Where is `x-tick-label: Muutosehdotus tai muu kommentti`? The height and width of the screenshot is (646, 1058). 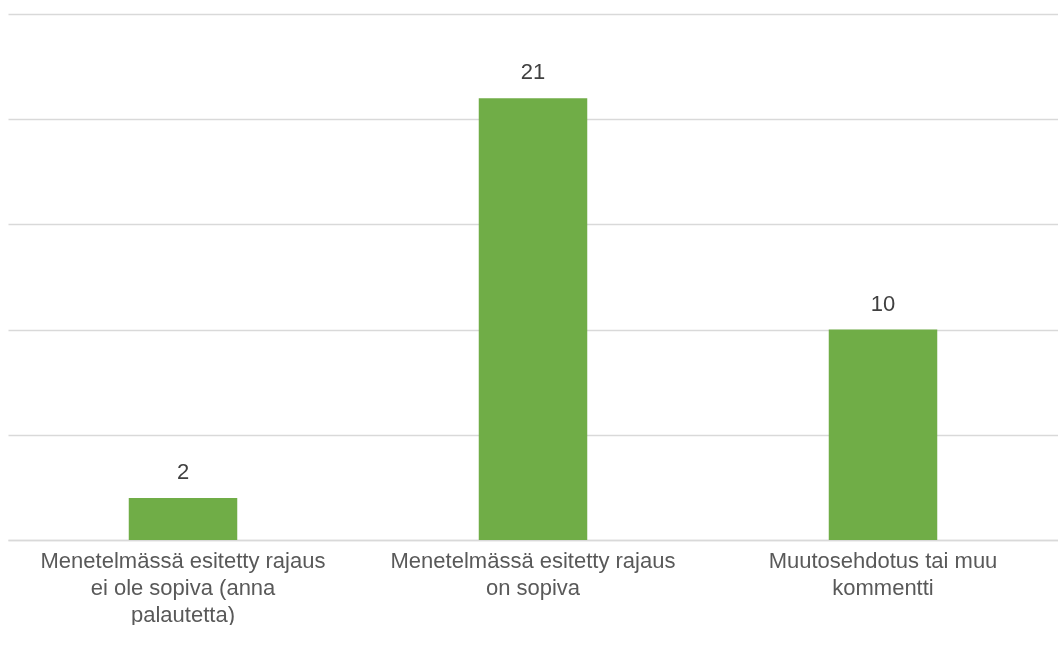
x-tick-label: Muutosehdotus tai muu kommentti is located at coordinates (883, 573).